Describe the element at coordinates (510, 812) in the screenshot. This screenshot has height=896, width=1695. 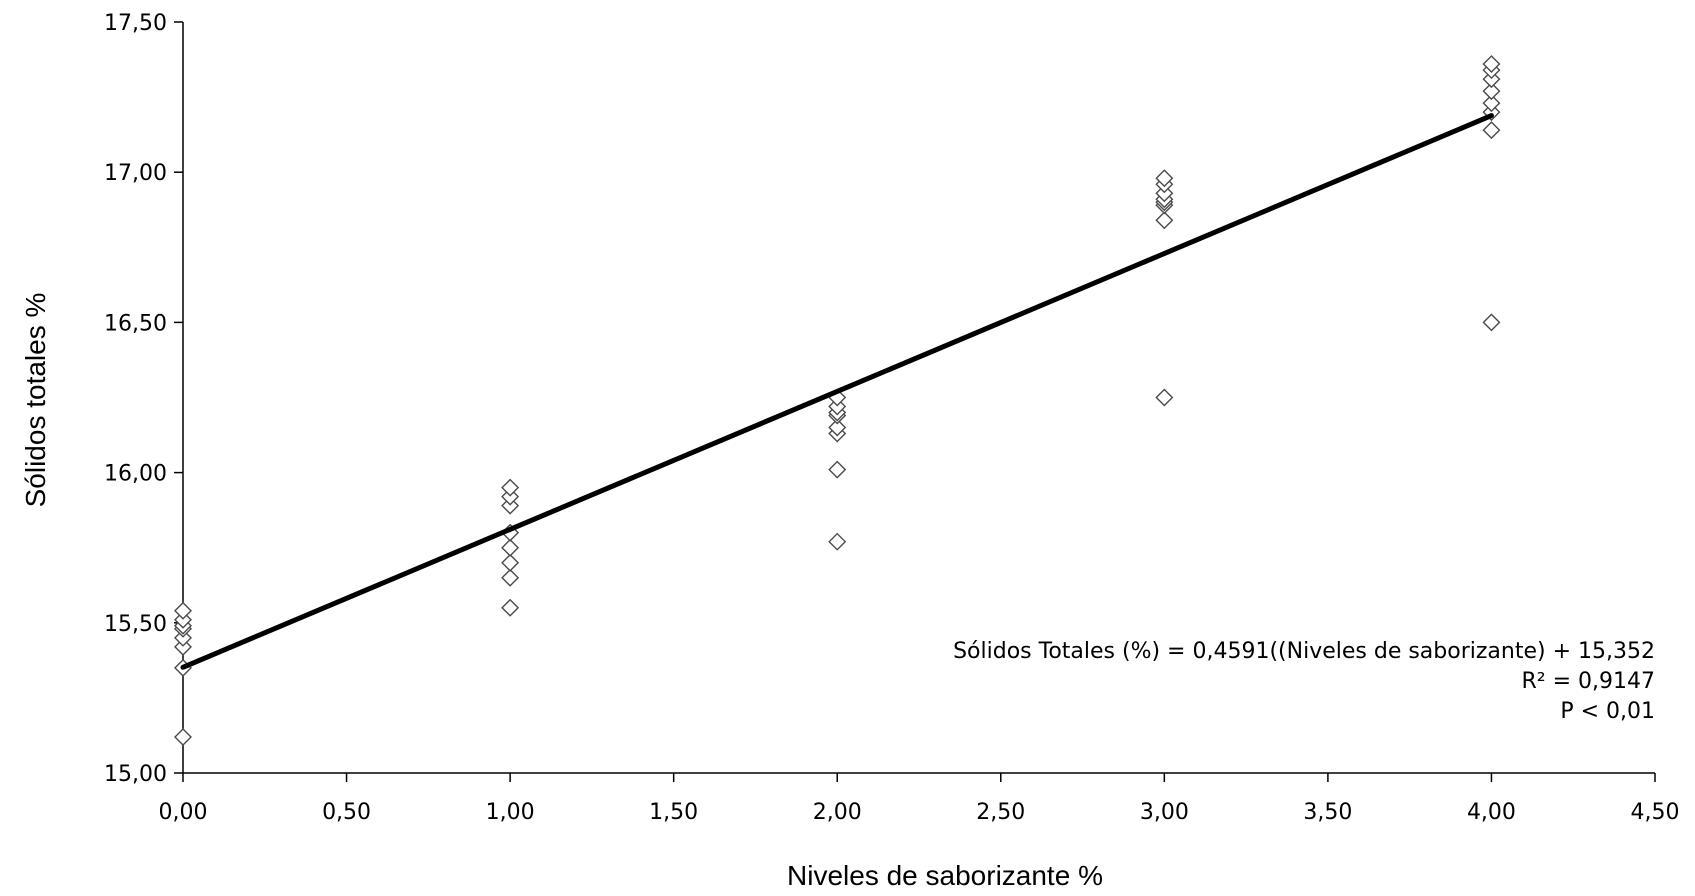
I see `x-tick-label: 1,00` at that location.